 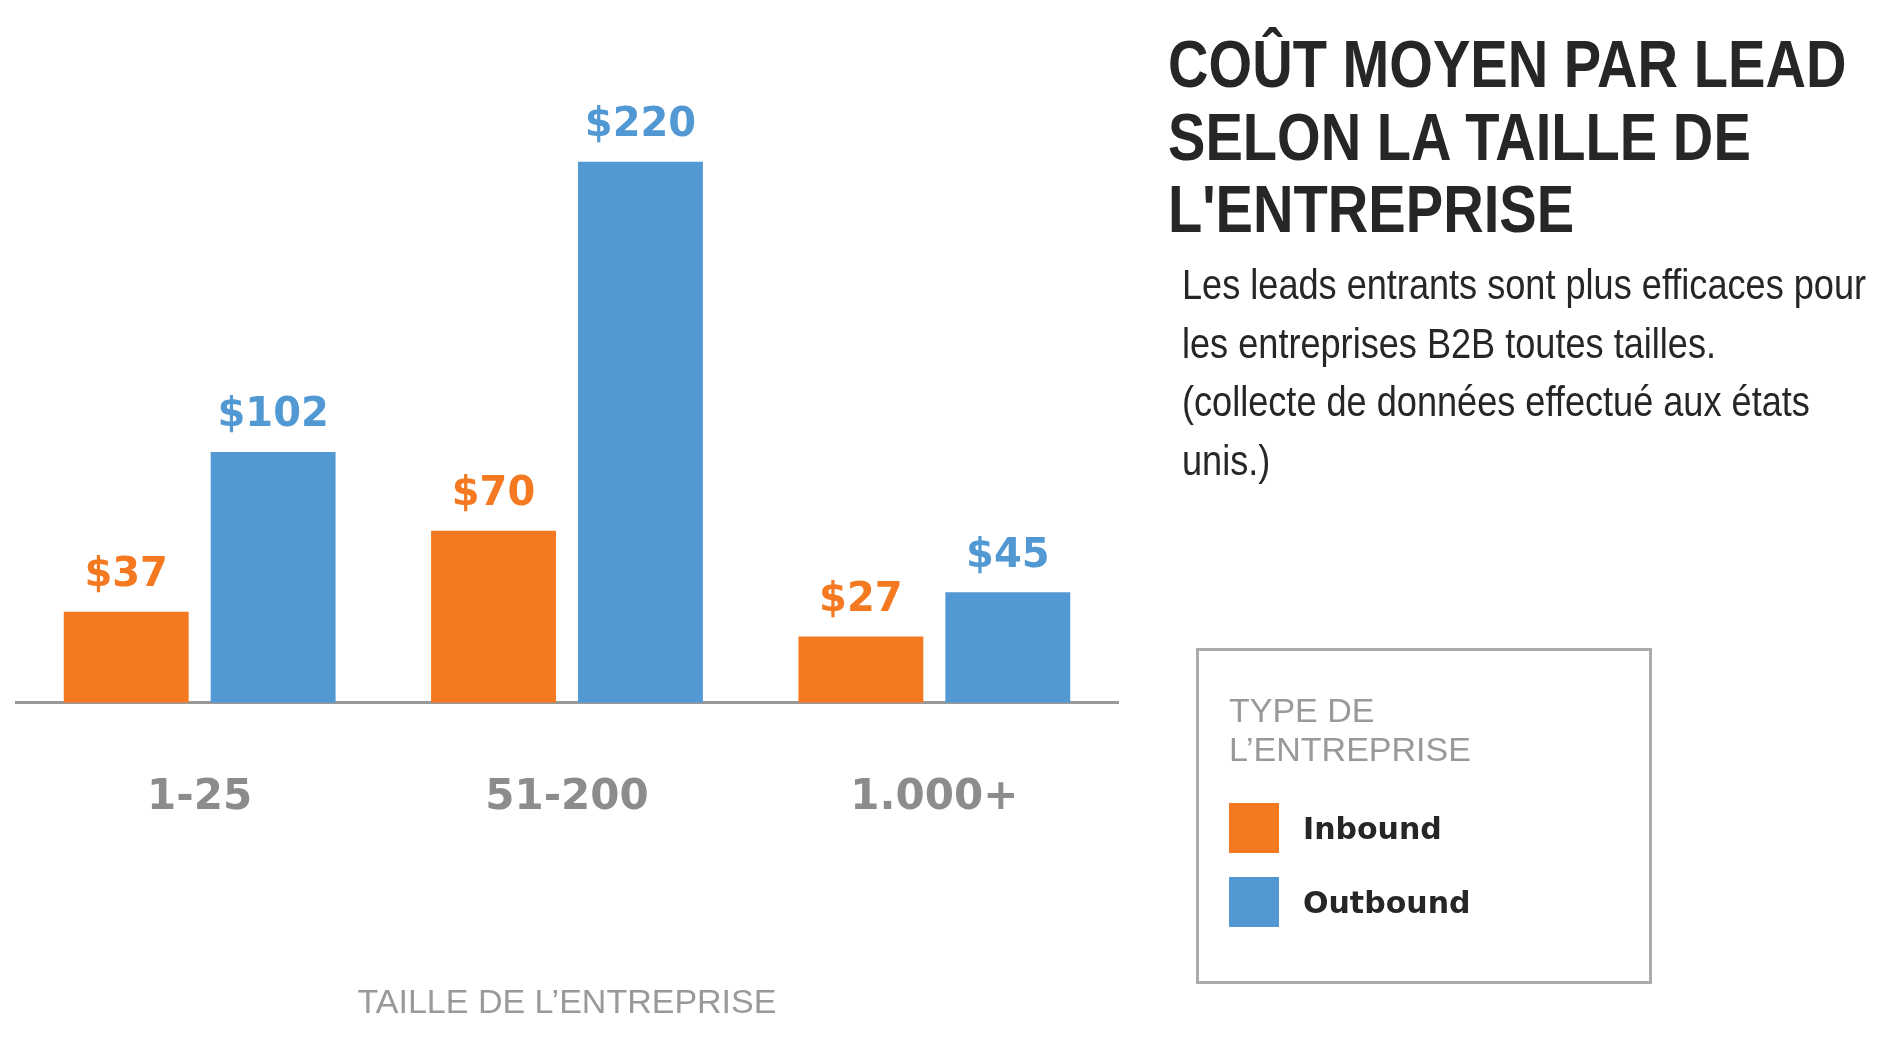 What do you see at coordinates (1350, 730) in the screenshot?
I see `legend-title: TYPE DE L’ENTREPRISE` at bounding box center [1350, 730].